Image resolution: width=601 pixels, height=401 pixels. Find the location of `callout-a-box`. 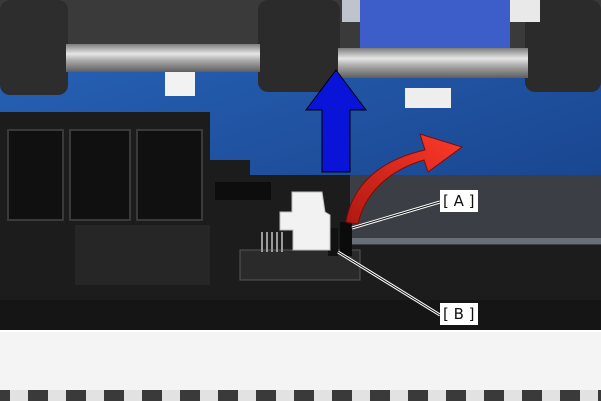

callout-a-box is located at coordinates (459, 201).